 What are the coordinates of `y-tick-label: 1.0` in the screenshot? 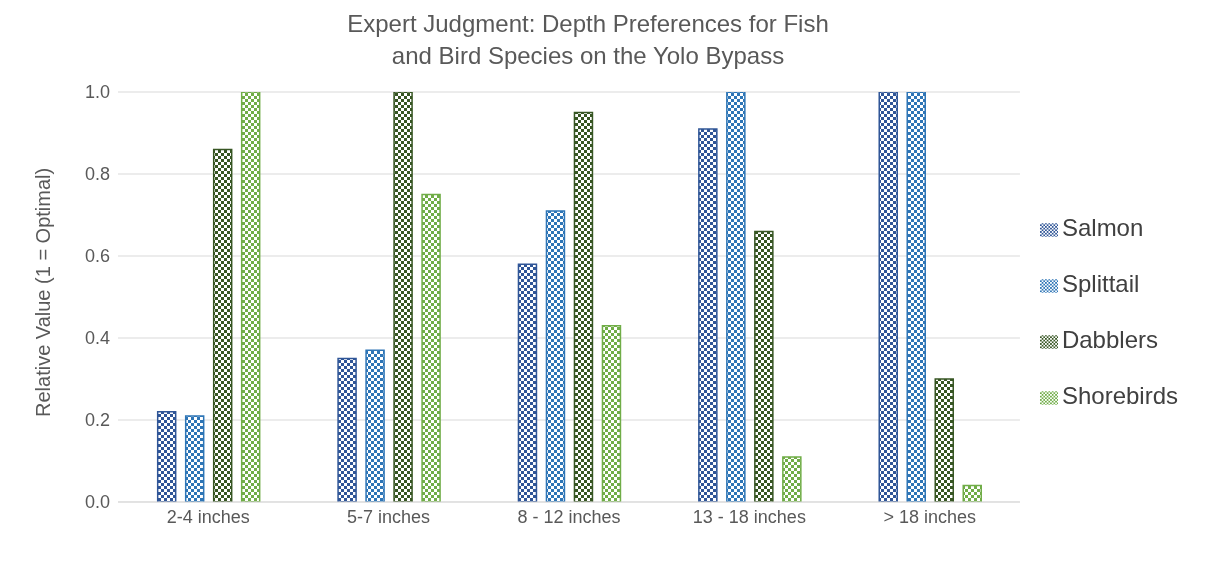 It's located at (97, 92).